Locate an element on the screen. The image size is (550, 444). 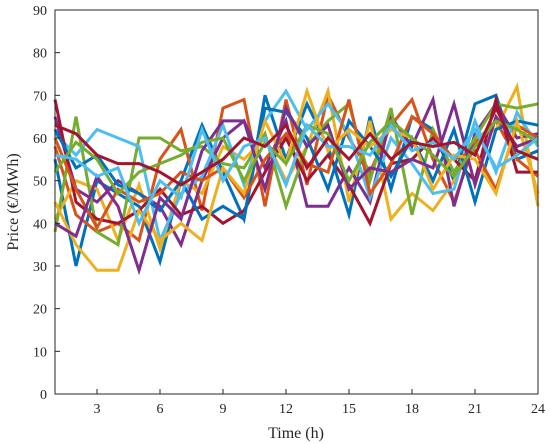
x-tick-label: 15 is located at coordinates (349, 409).